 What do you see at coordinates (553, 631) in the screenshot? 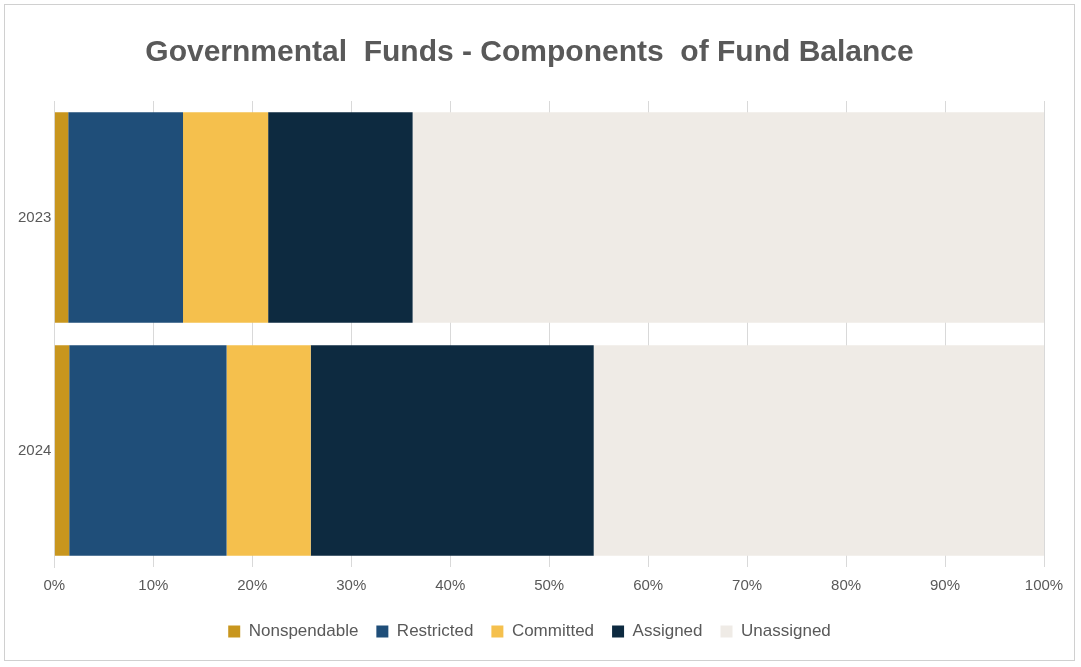
I see `legend-label: Committed` at bounding box center [553, 631].